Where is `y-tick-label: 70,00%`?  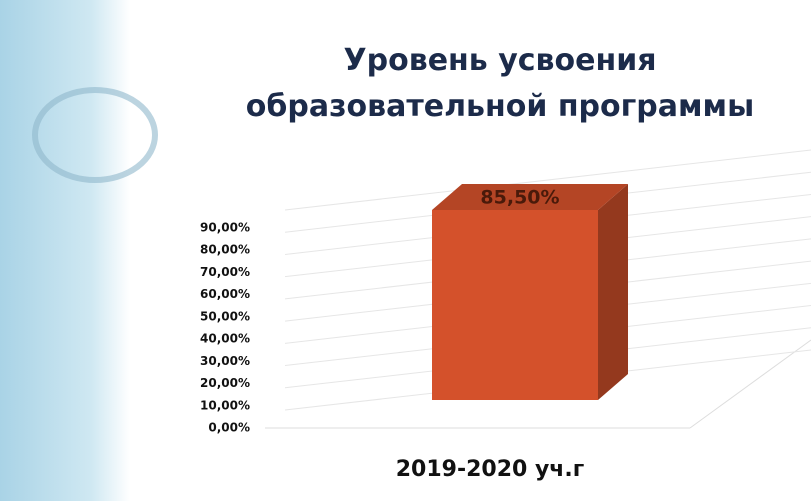
y-tick-label: 70,00% is located at coordinates (225, 272).